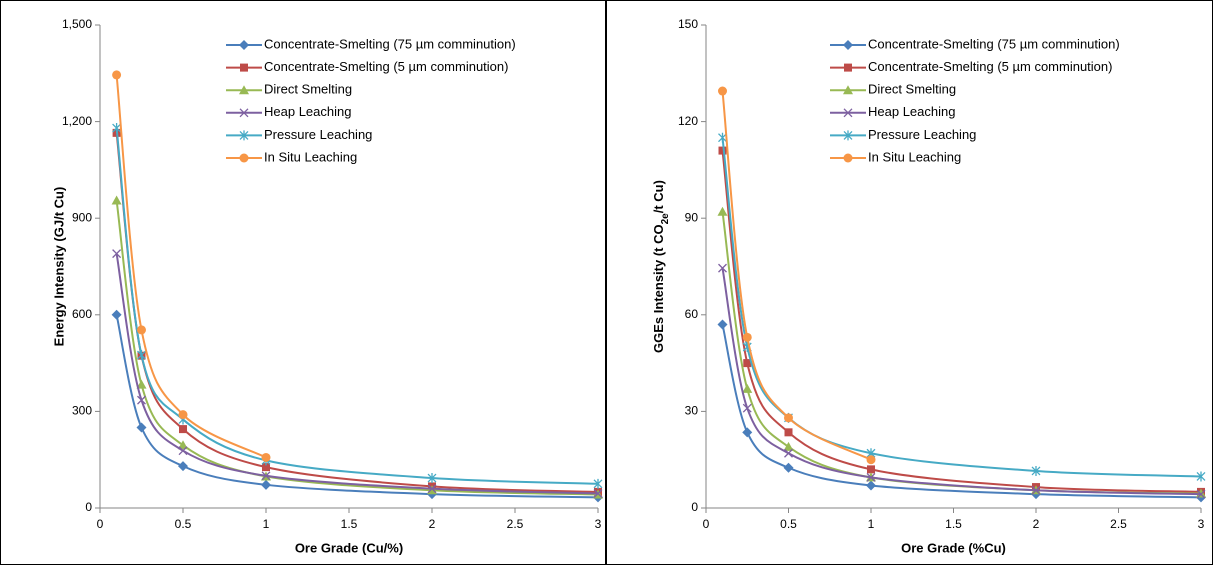  Describe the element at coordinates (994, 43) in the screenshot. I see `legend-text: Concentrate-Smelting (75 µm comminution)` at that location.